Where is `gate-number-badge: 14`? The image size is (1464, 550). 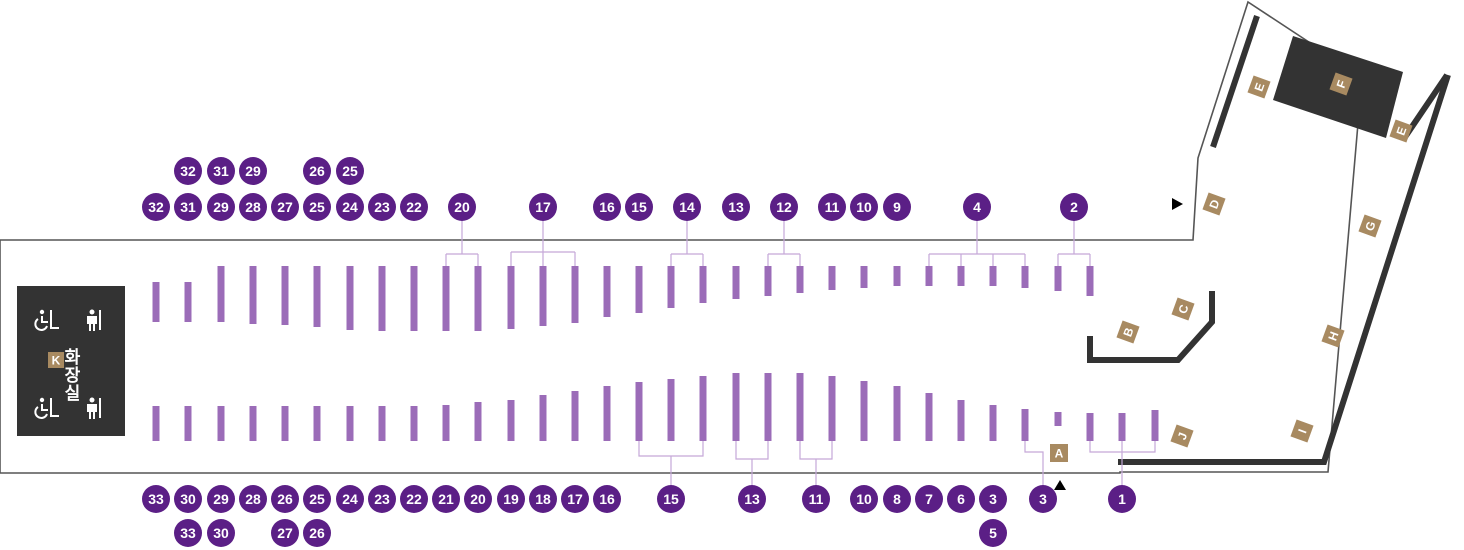
gate-number-badge: 14 is located at coordinates (687, 207).